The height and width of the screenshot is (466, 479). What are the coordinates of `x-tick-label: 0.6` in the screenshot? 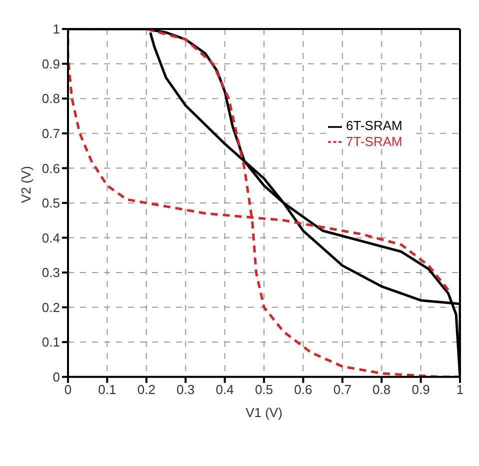 It's located at (303, 390).